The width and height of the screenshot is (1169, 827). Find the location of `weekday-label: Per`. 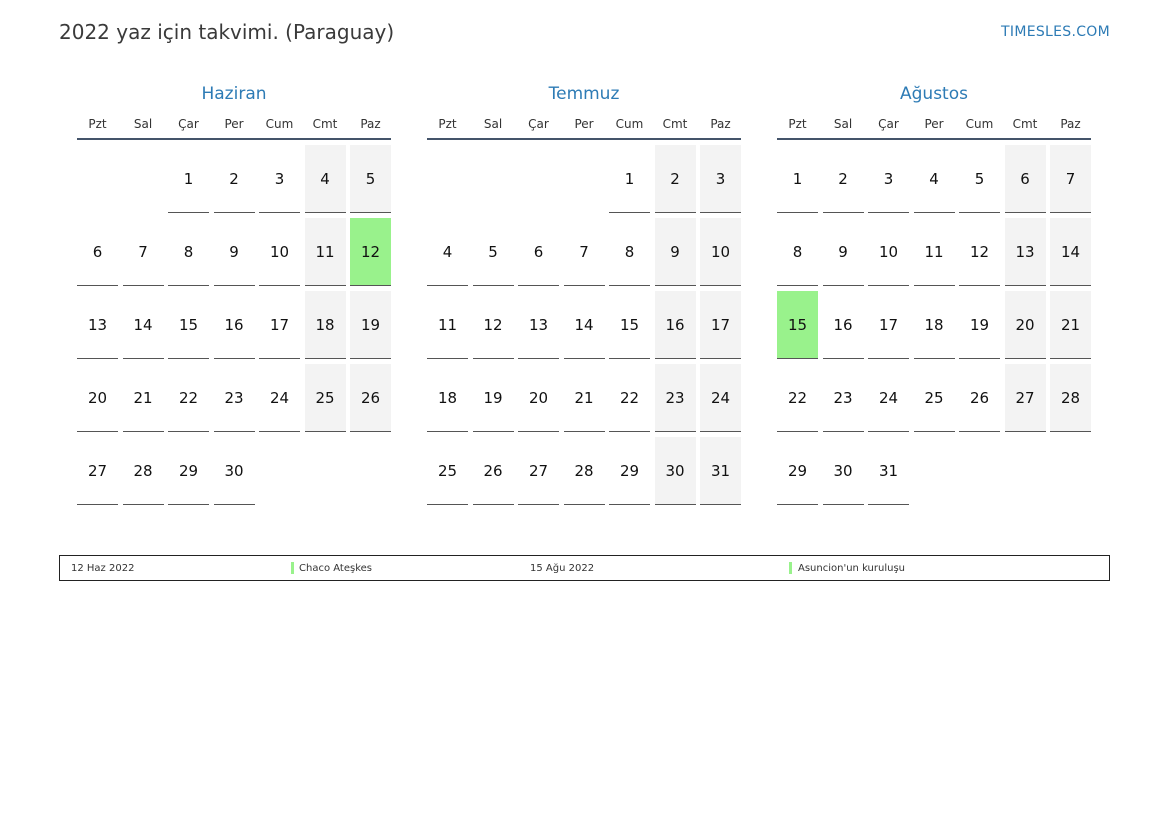

weekday-label: Per is located at coordinates (234, 124).